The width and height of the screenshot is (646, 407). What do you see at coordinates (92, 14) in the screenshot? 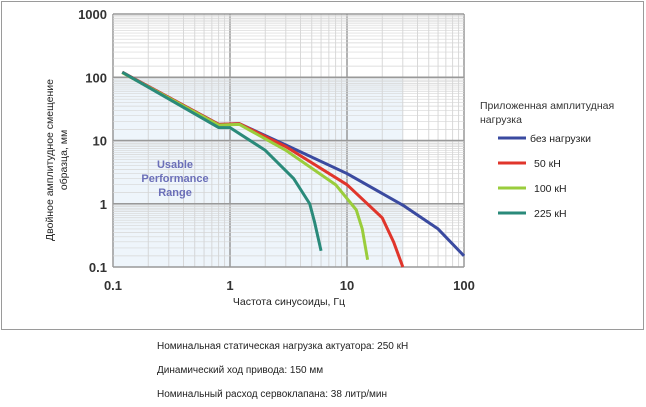
I see `y-tick-label: 1000` at bounding box center [92, 14].